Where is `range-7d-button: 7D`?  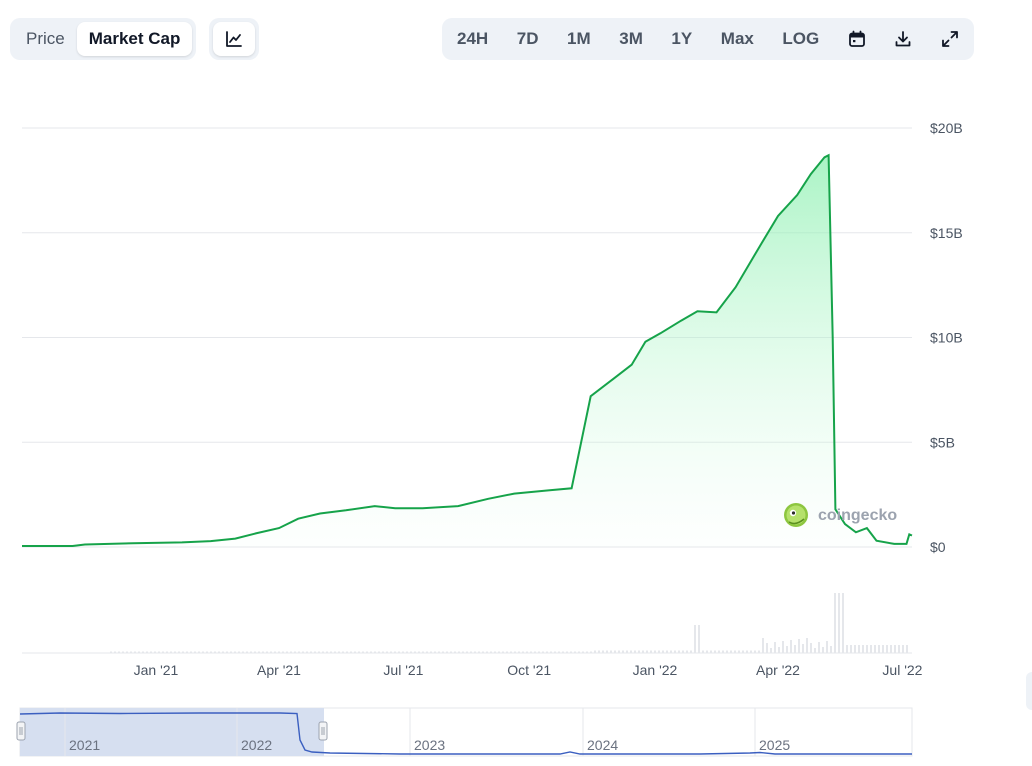
range-7d-button: 7D is located at coordinates (527, 38).